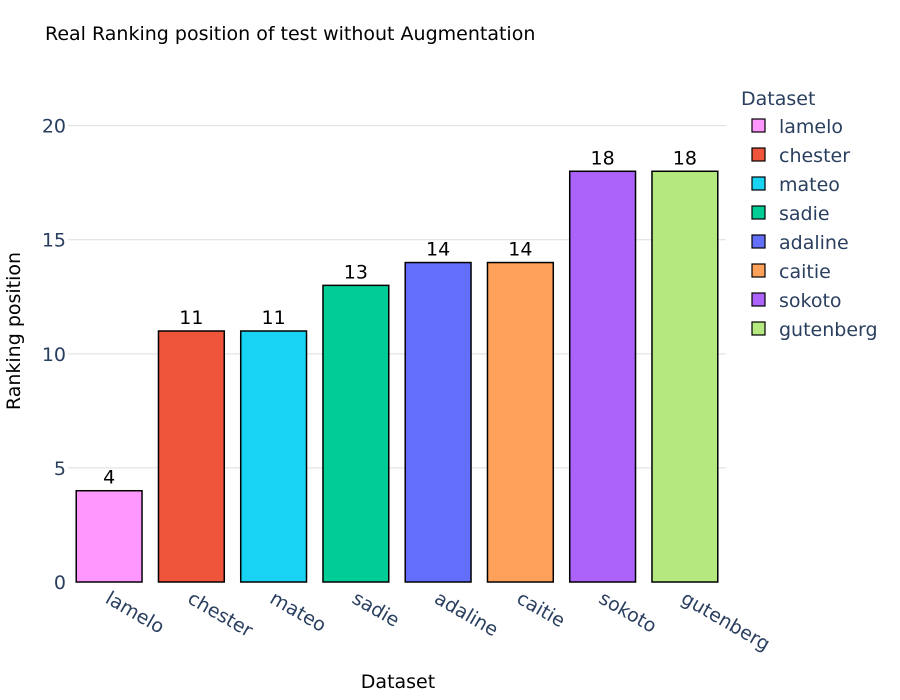  I want to click on legend-swatch-adaline, so click(758, 241).